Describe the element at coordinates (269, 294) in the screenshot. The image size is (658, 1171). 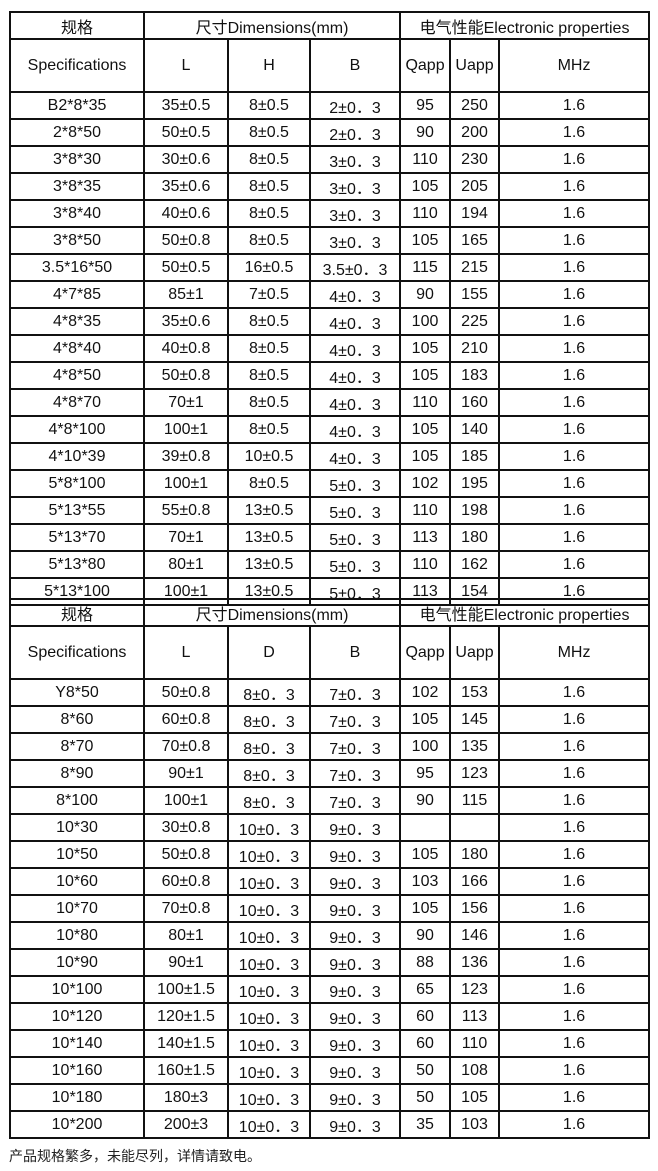
I see `cell-height-or-diameter: 7±0.5` at that location.